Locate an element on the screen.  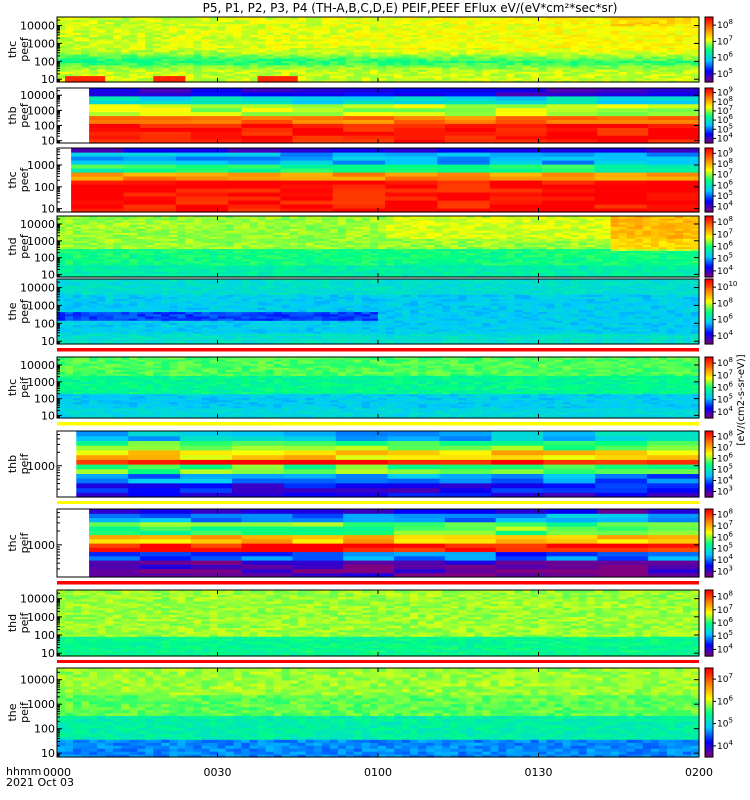
panel-product-label: peef is located at coordinates (24, 115).